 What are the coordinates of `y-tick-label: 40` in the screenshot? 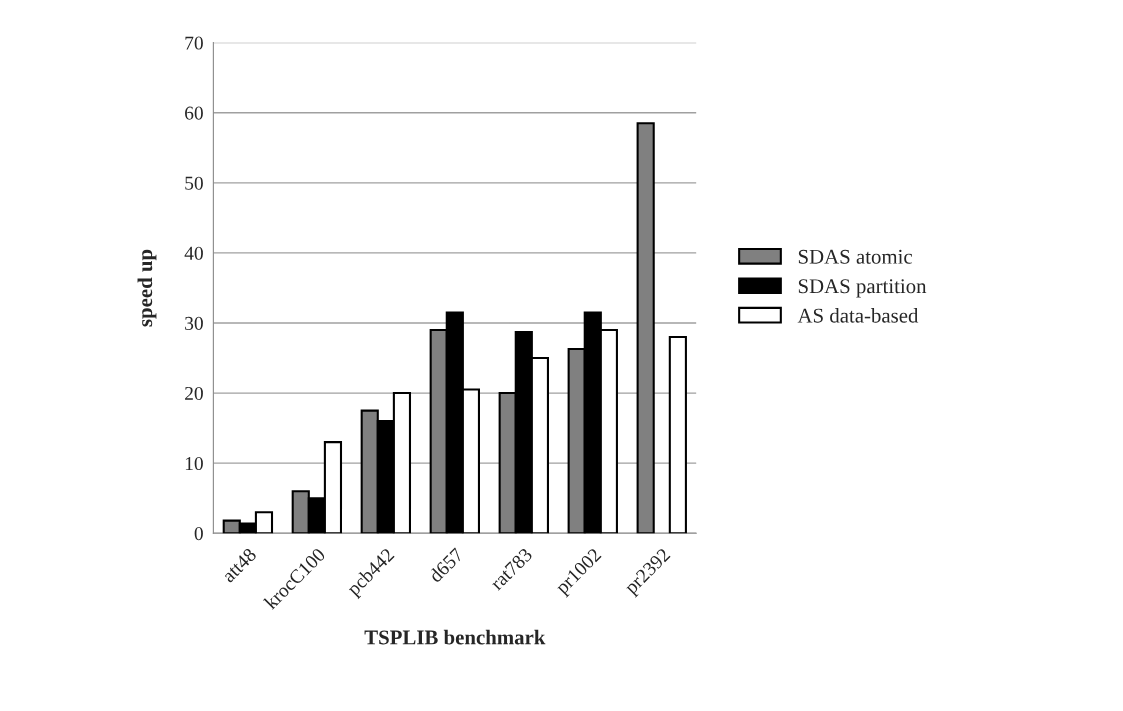 It's located at (193, 253).